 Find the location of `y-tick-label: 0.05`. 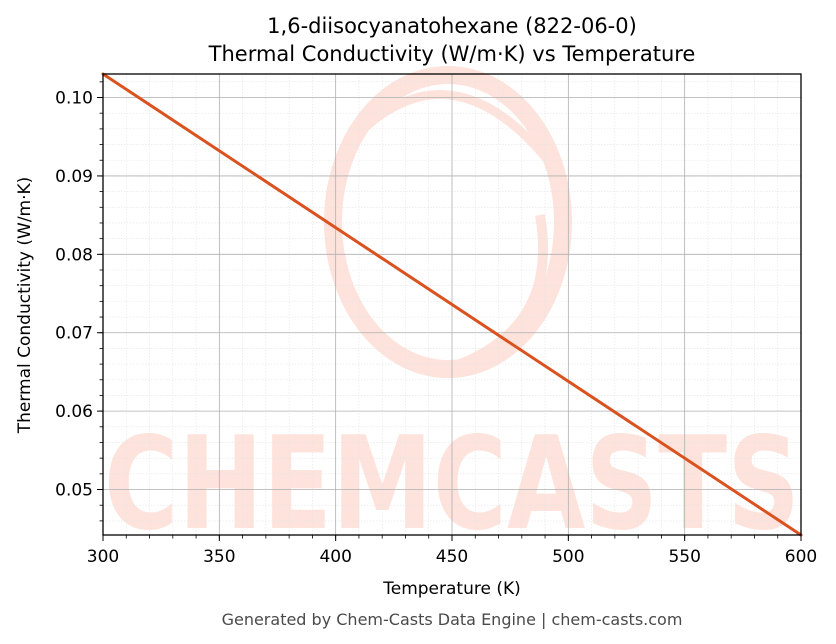

y-tick-label: 0.05 is located at coordinates (74, 491).